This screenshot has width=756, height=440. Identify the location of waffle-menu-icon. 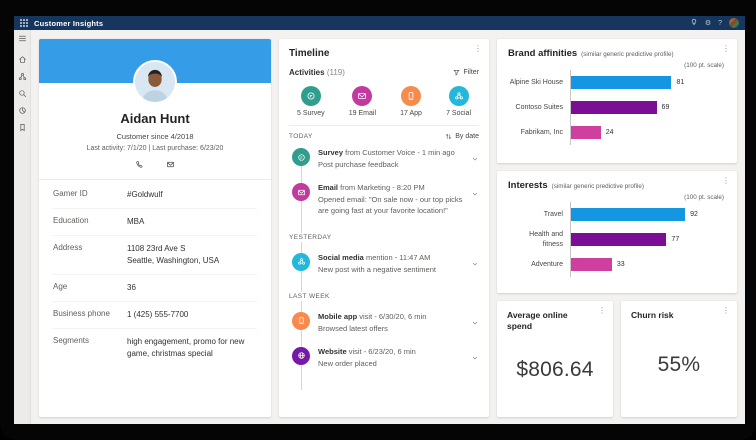
(24, 23).